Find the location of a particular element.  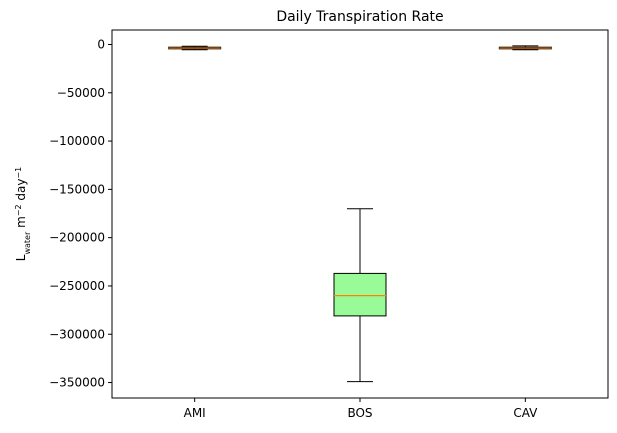

y-axis-title-tail-superscript: −1 is located at coordinates (18, 173).